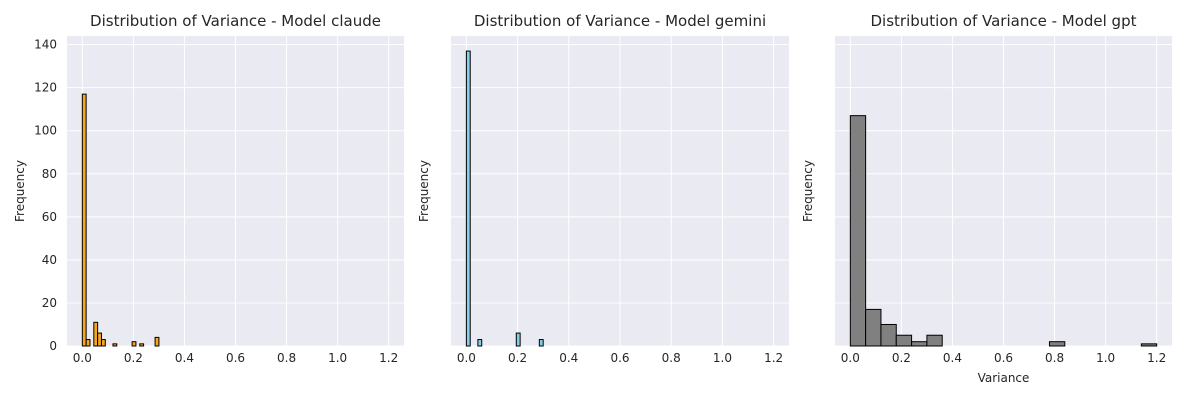  What do you see at coordinates (49, 174) in the screenshot?
I see `y-tick-label: 80` at bounding box center [49, 174].